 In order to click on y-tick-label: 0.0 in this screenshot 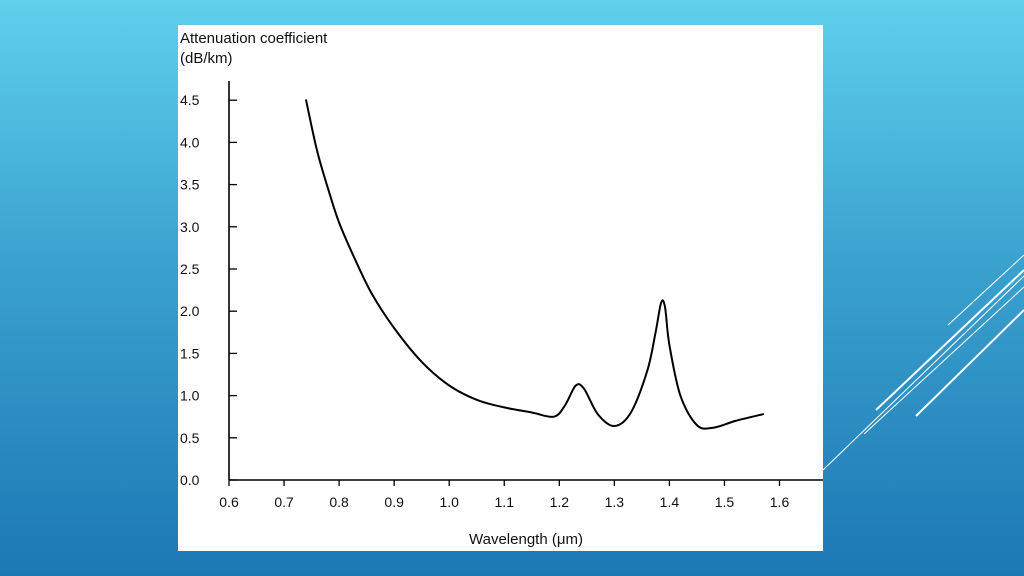, I will do `click(190, 480)`.